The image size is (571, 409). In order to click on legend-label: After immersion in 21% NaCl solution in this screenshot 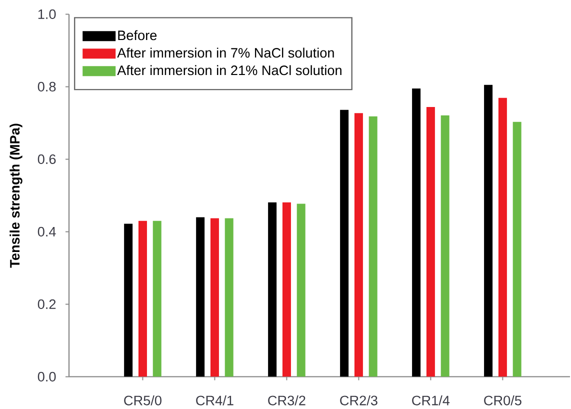, I will do `click(229, 70)`.